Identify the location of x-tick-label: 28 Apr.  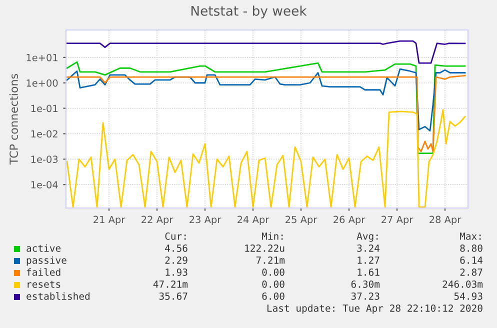
(446, 221).